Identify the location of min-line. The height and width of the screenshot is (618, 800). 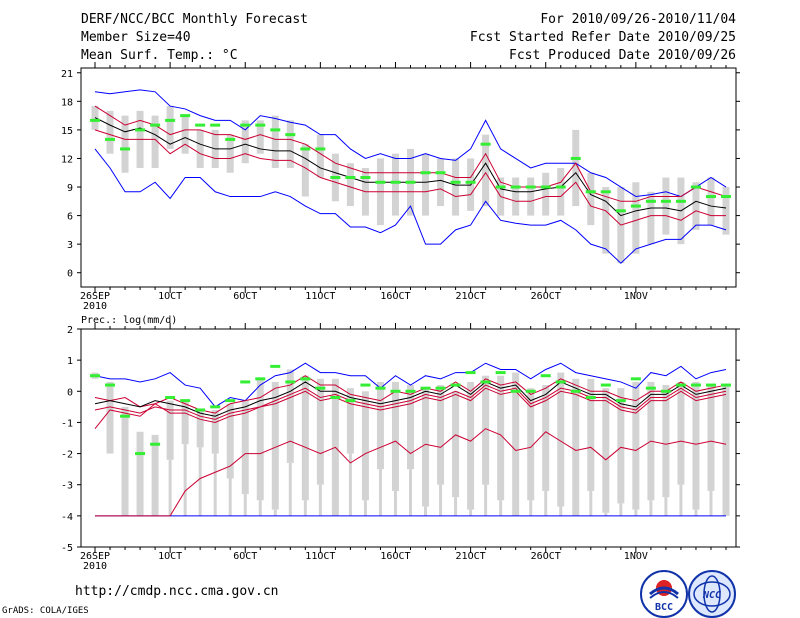
(411, 472).